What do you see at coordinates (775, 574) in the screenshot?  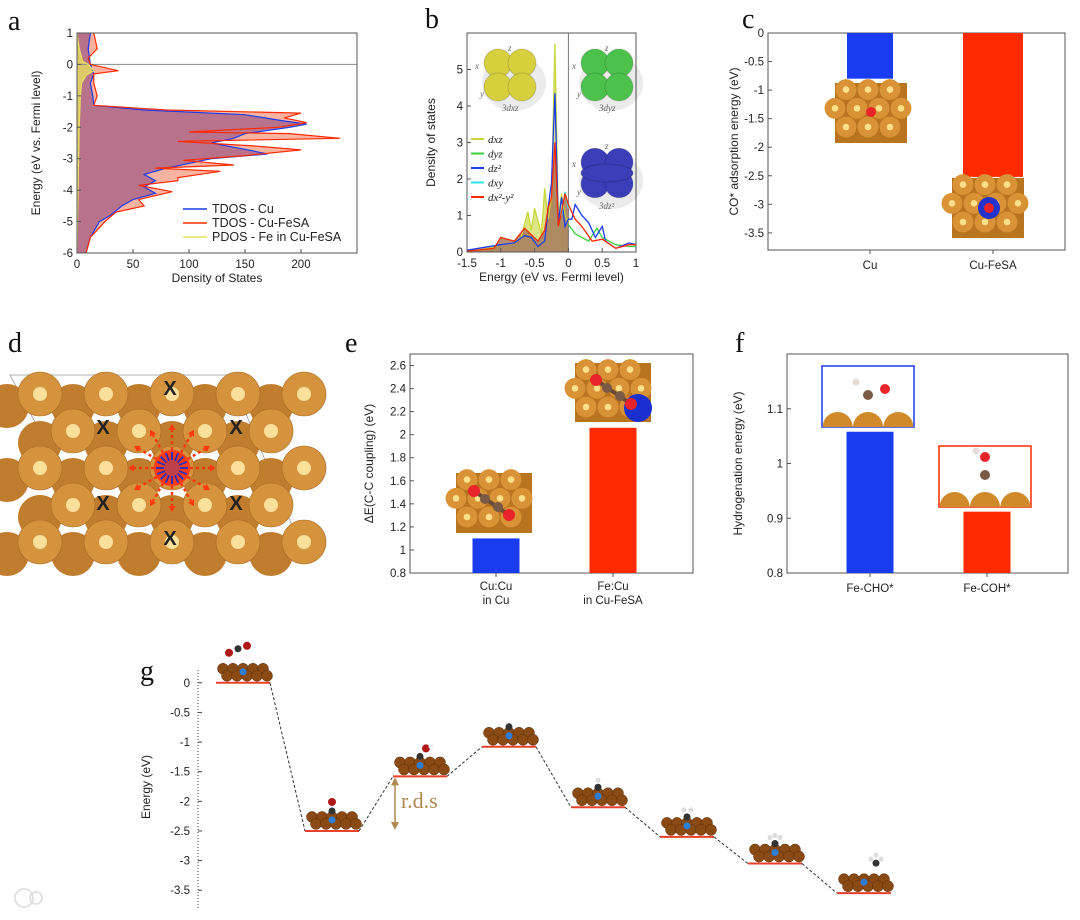 I see `y-tick-label: 0.8` at bounding box center [775, 574].